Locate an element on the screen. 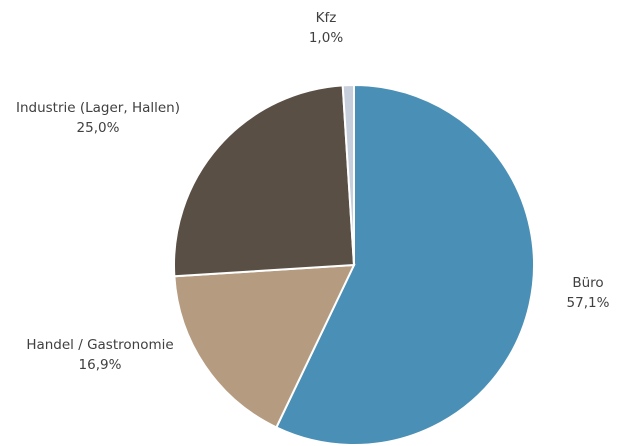 The width and height of the screenshot is (618, 446). slice-value-label: 16,9% is located at coordinates (100, 365).